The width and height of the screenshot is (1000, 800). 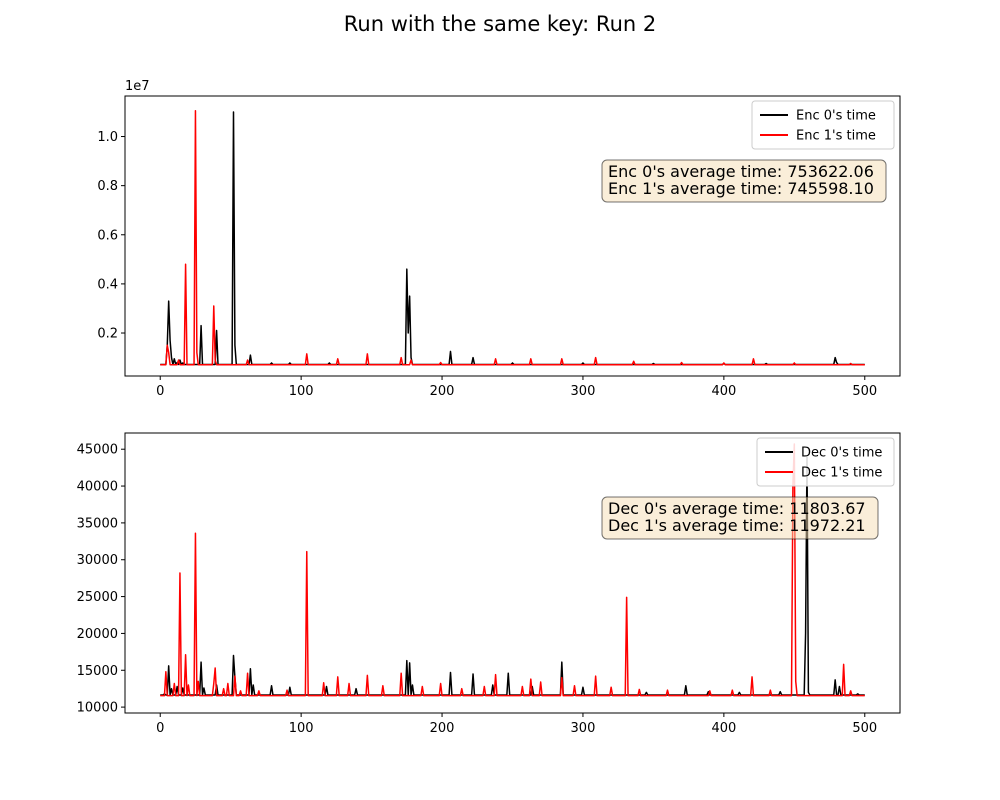 What do you see at coordinates (500, 24) in the screenshot?
I see `figure-title: Run with the same key: Run 2` at bounding box center [500, 24].